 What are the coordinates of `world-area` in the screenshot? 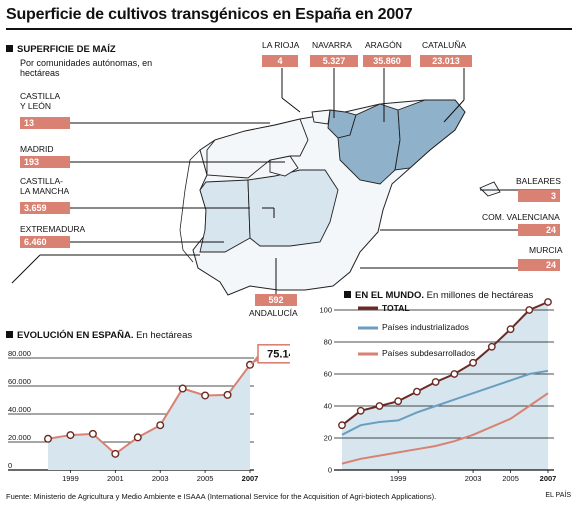 It's located at (445, 386).